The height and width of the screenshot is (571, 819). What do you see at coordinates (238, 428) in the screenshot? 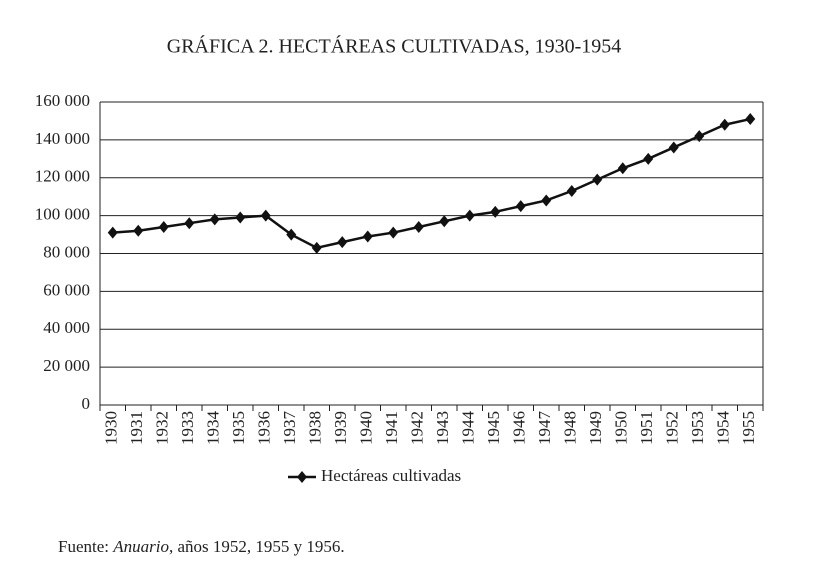
I see `x-tick-label: 1935` at bounding box center [238, 428].